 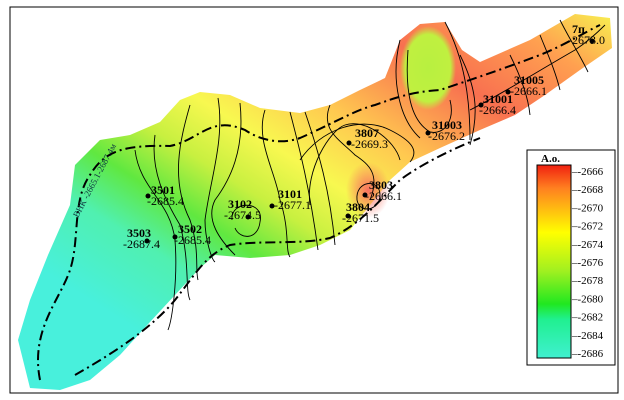 I want to click on well-3503: 3503-2687.4, so click(x=141, y=238).